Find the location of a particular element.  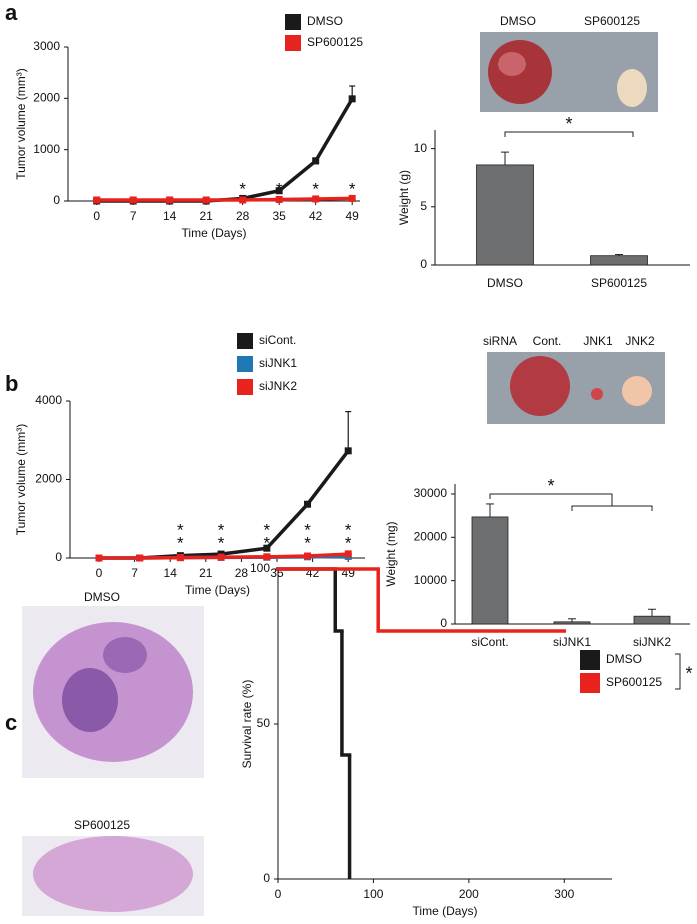

series-line is located at coordinates (224, 199).